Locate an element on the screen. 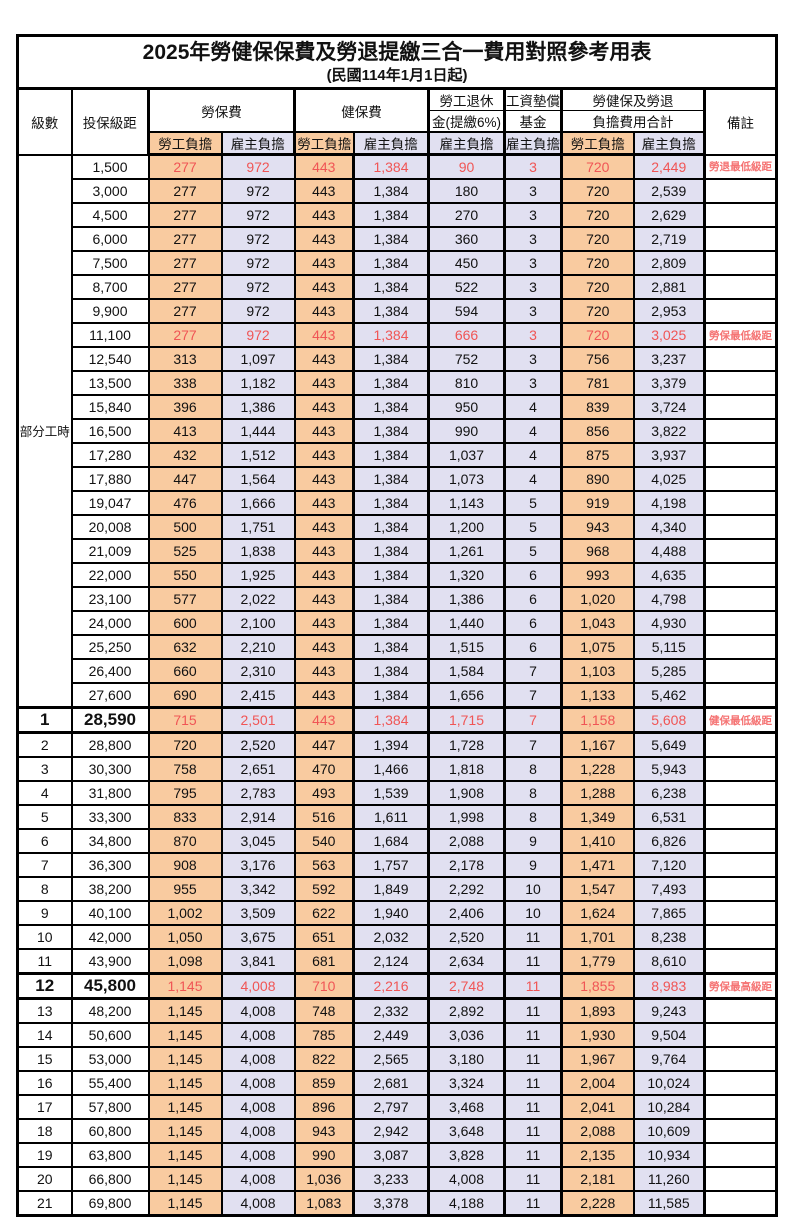 The height and width of the screenshot is (1217, 791). cell-value: 720 is located at coordinates (597, 166).